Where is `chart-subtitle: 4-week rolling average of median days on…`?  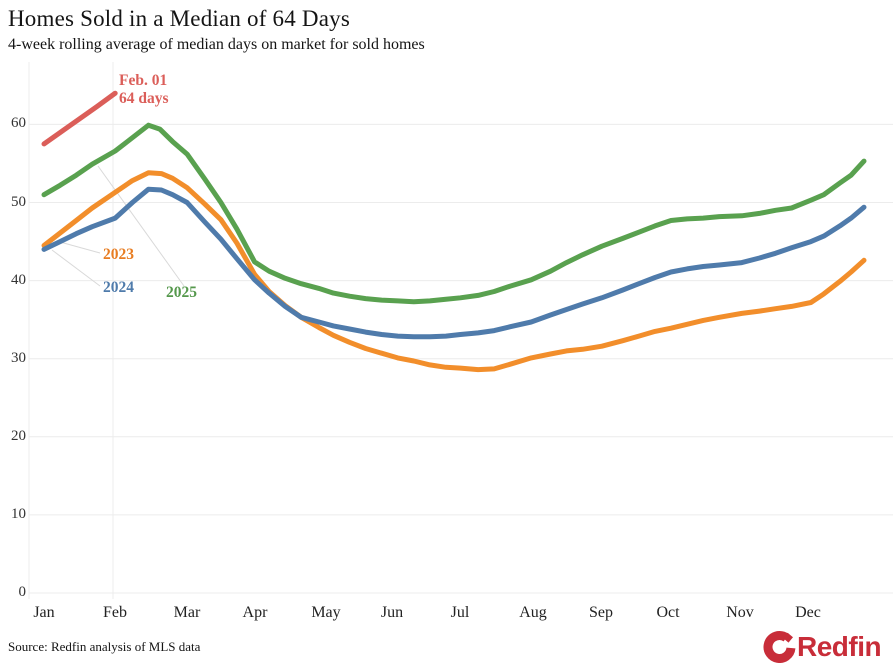
chart-subtitle: 4-week rolling average of median days on… is located at coordinates (216, 44).